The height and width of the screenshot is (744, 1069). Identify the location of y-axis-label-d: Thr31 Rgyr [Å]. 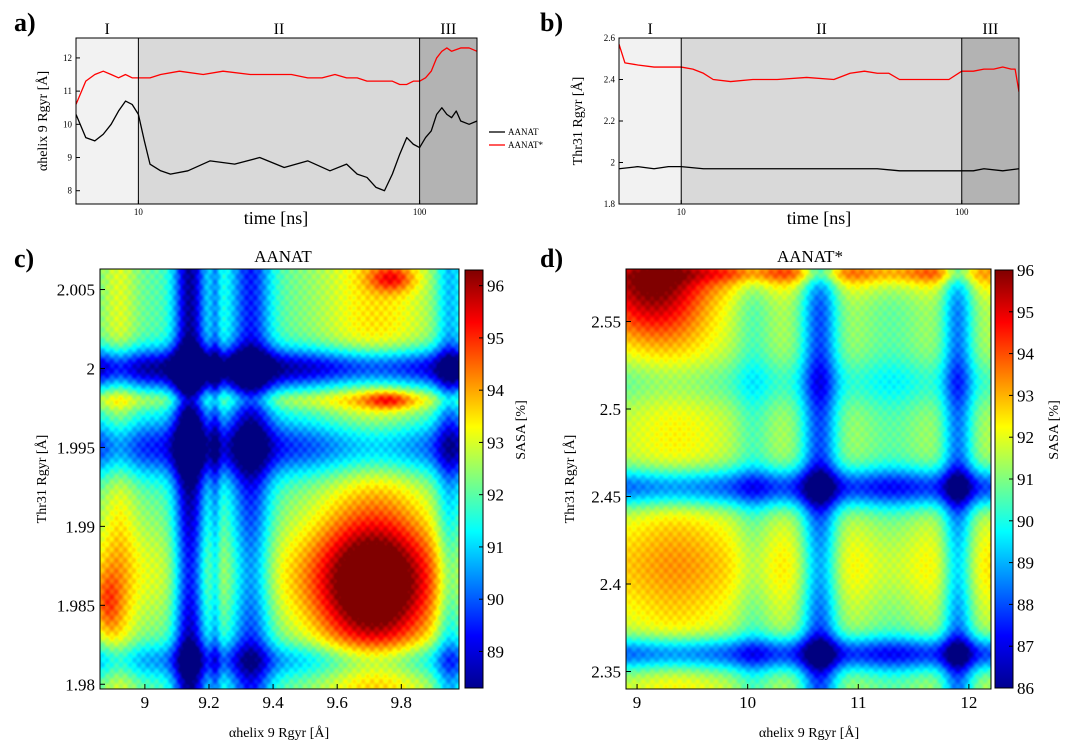
(570, 479).